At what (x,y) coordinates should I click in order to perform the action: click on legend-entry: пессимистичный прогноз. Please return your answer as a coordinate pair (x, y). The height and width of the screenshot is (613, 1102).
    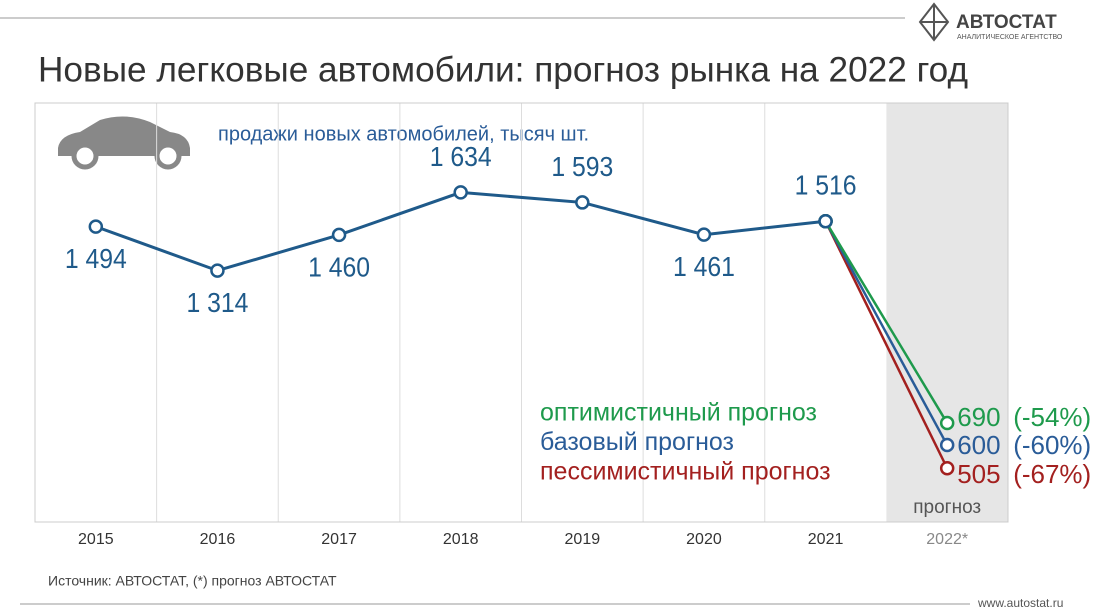
    Looking at the image, I should click on (685, 472).